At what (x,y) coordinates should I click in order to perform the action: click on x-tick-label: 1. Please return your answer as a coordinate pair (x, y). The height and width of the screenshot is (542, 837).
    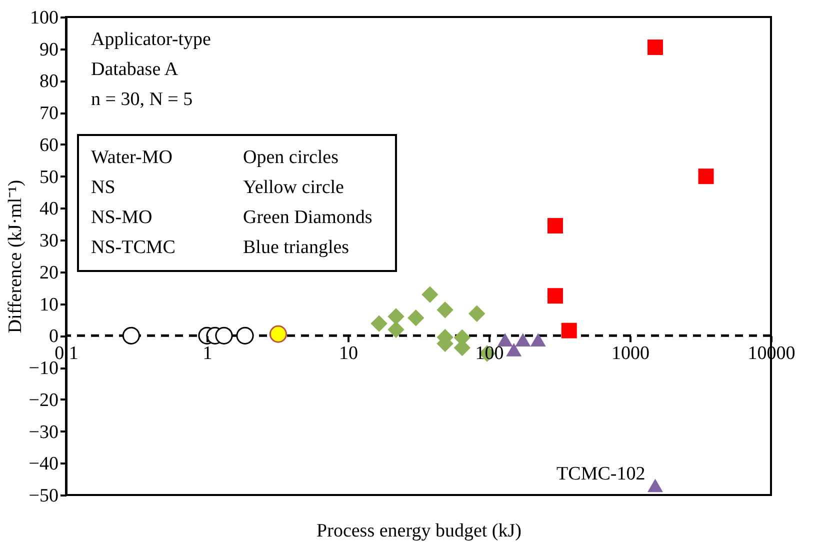
    Looking at the image, I should click on (207, 353).